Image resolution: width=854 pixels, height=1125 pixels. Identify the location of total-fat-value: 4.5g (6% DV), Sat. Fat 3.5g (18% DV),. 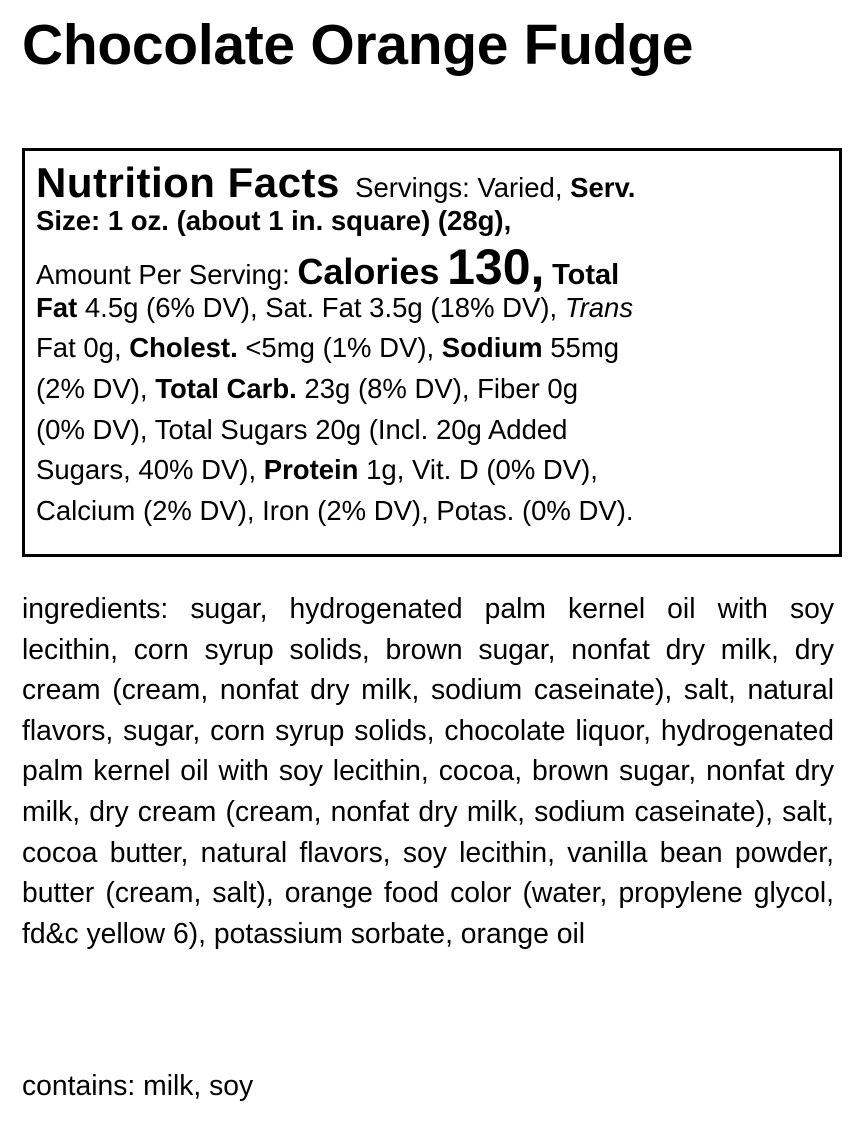
(321, 307).